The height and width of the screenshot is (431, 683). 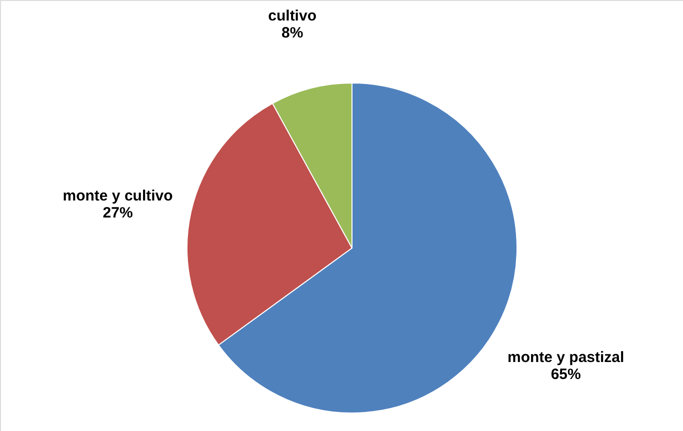 I want to click on data-label: 65%, so click(x=565, y=374).